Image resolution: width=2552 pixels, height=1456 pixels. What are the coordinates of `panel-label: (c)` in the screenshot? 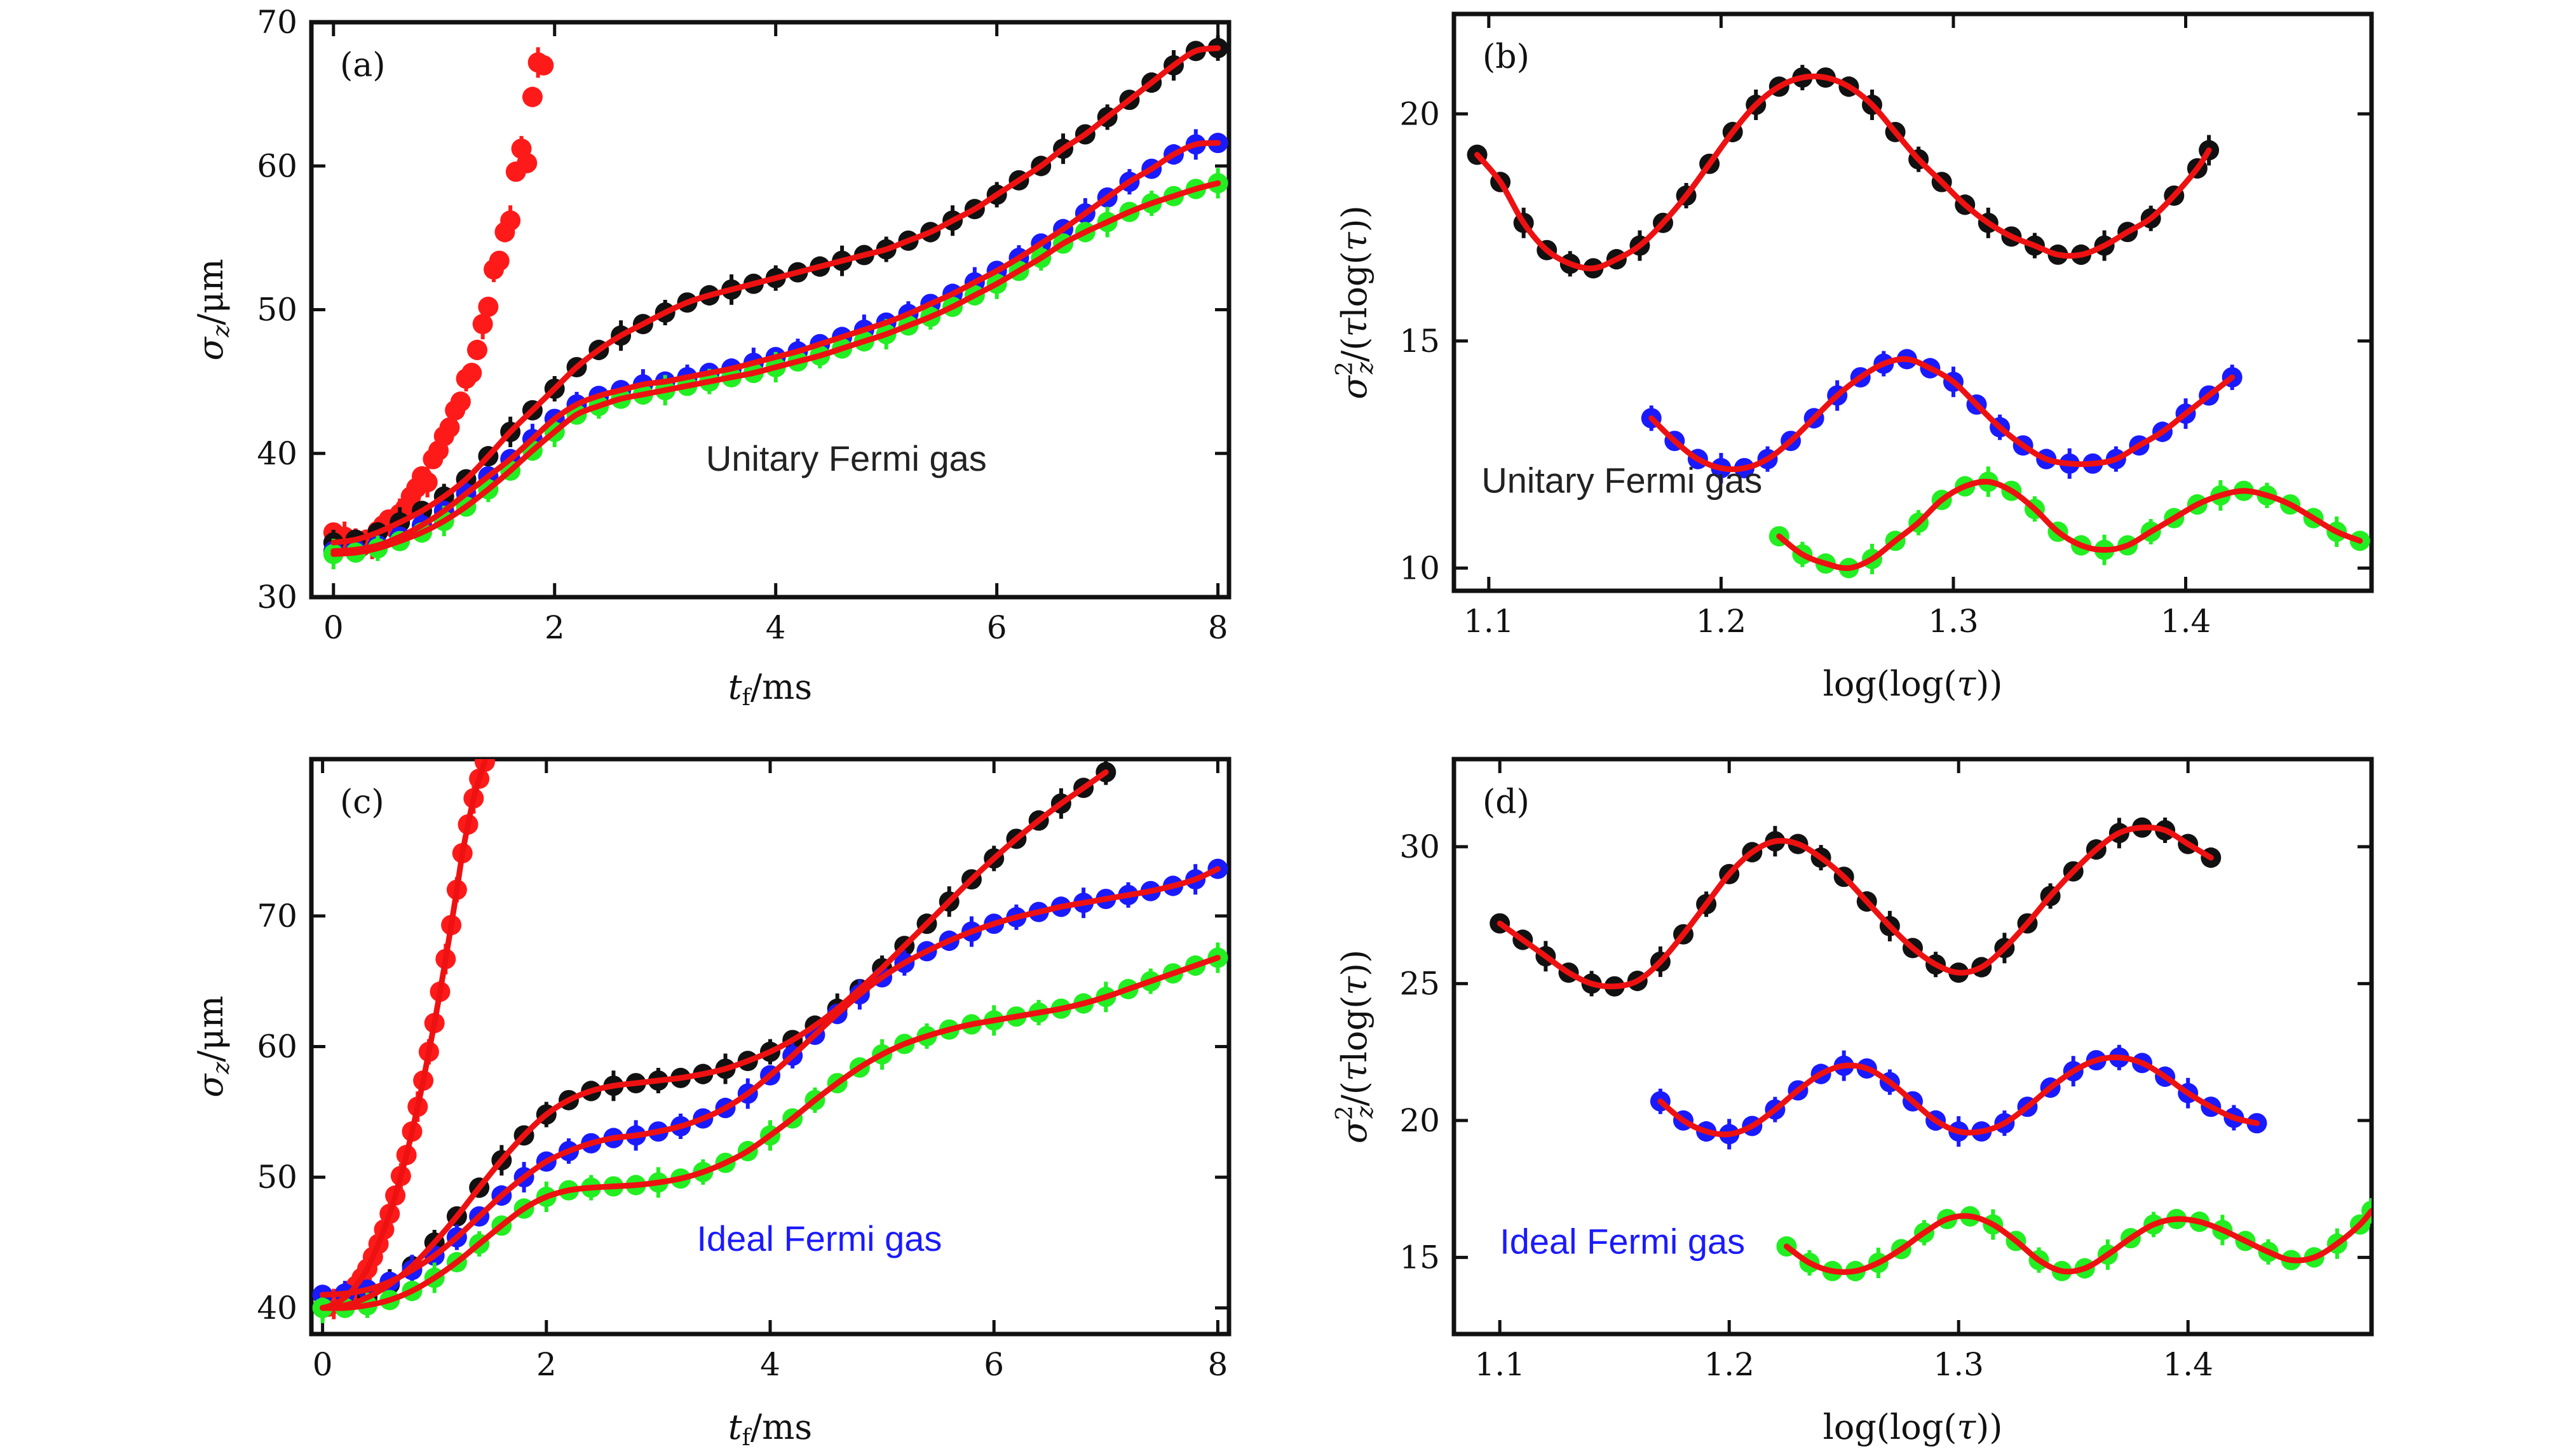 It's located at (362, 802).